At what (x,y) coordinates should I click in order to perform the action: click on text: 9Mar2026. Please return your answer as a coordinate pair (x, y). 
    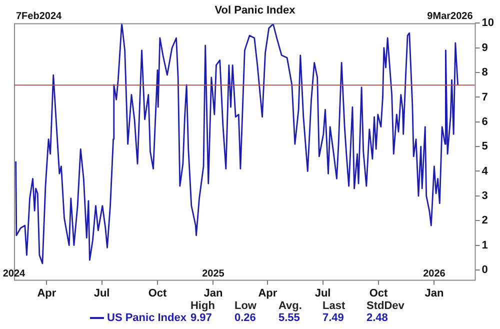
    Looking at the image, I should click on (450, 16).